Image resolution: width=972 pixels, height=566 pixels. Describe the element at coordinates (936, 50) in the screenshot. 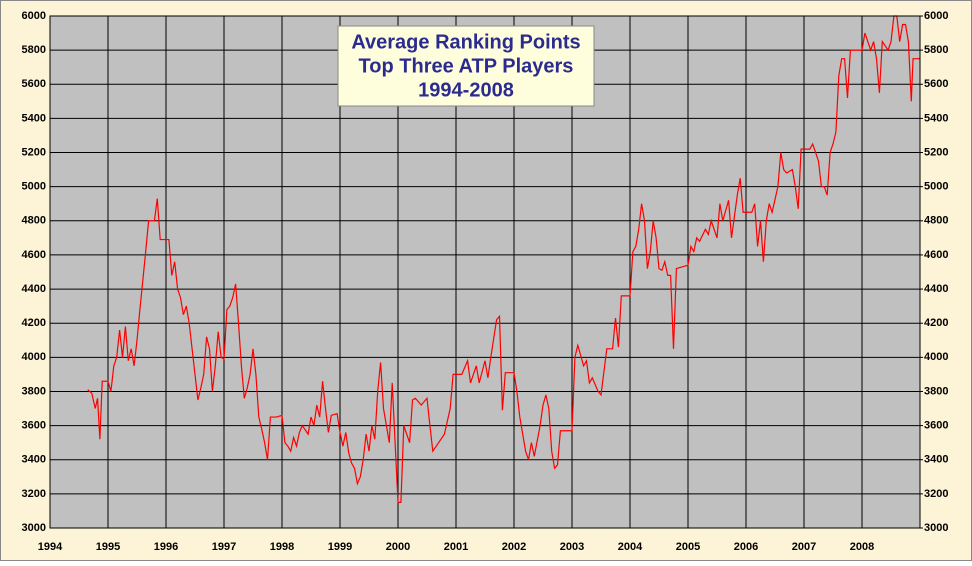

I see `y2-tick-label: 5800` at that location.